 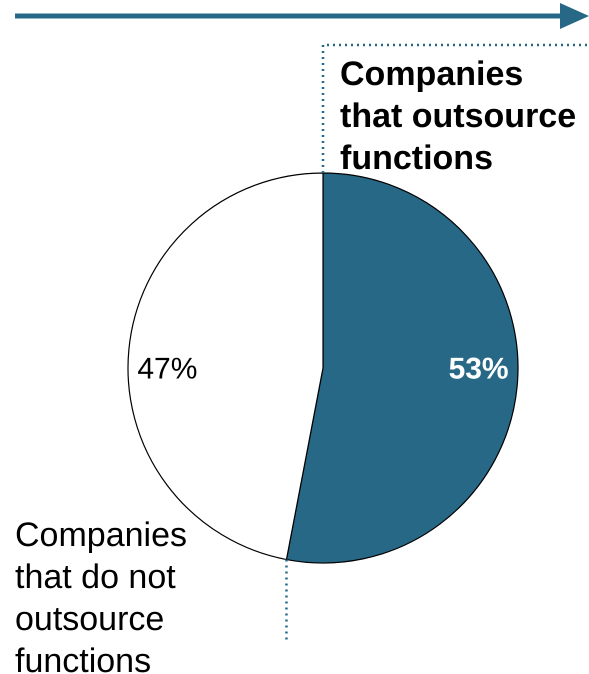 What do you see at coordinates (478, 369) in the screenshot?
I see `data-label: 53%` at bounding box center [478, 369].